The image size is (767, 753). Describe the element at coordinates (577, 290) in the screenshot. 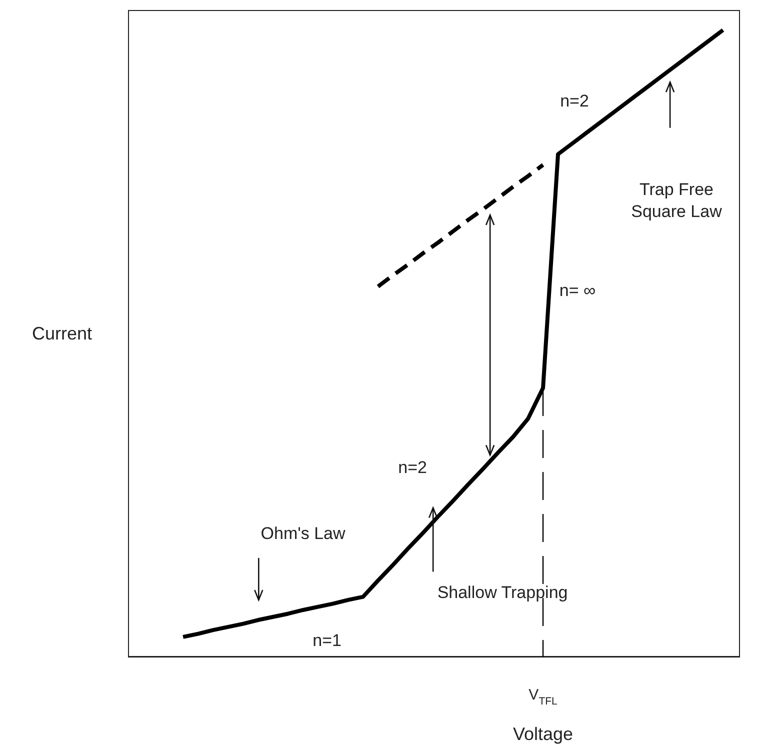

I see `annotation: n= ∞` at that location.